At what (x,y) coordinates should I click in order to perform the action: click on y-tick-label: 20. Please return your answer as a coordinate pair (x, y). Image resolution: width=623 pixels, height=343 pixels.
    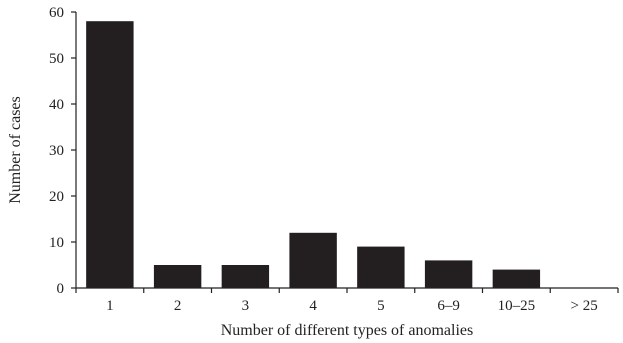
    Looking at the image, I should click on (56, 197).